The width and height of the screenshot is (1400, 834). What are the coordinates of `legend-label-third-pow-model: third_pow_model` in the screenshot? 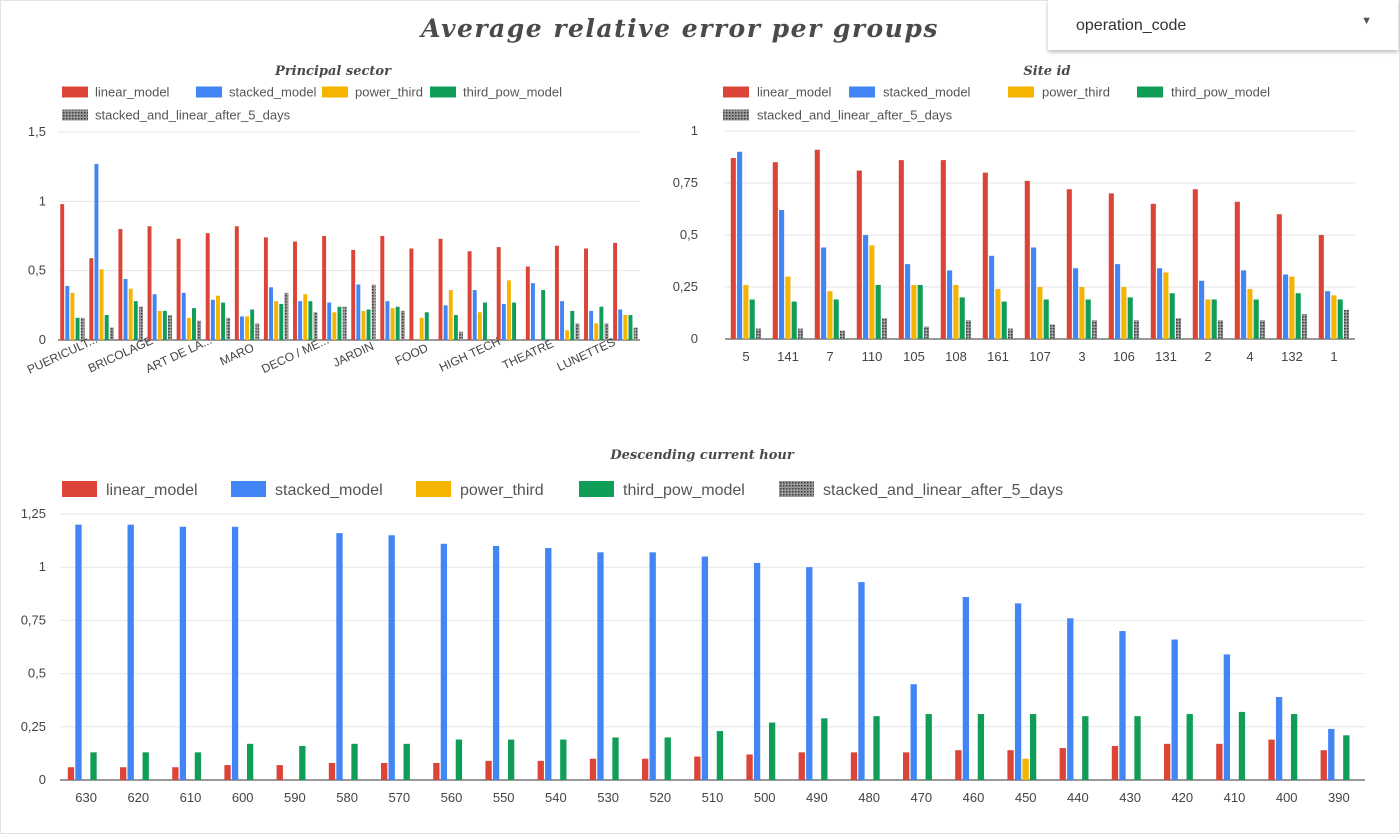 It's located at (512, 92).